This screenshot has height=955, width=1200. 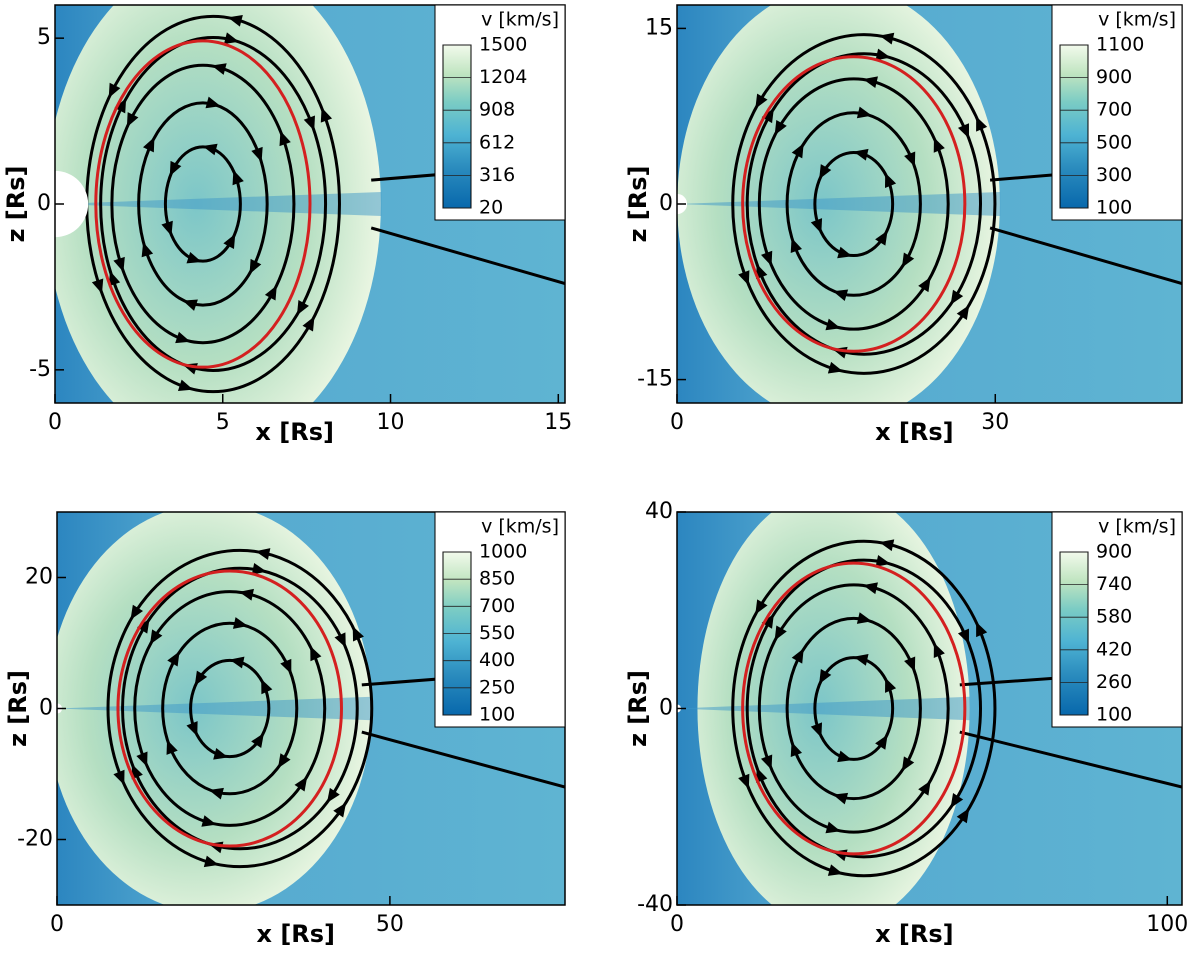 What do you see at coordinates (497, 687) in the screenshot?
I see `colorbar-tick-label: 250` at bounding box center [497, 687].